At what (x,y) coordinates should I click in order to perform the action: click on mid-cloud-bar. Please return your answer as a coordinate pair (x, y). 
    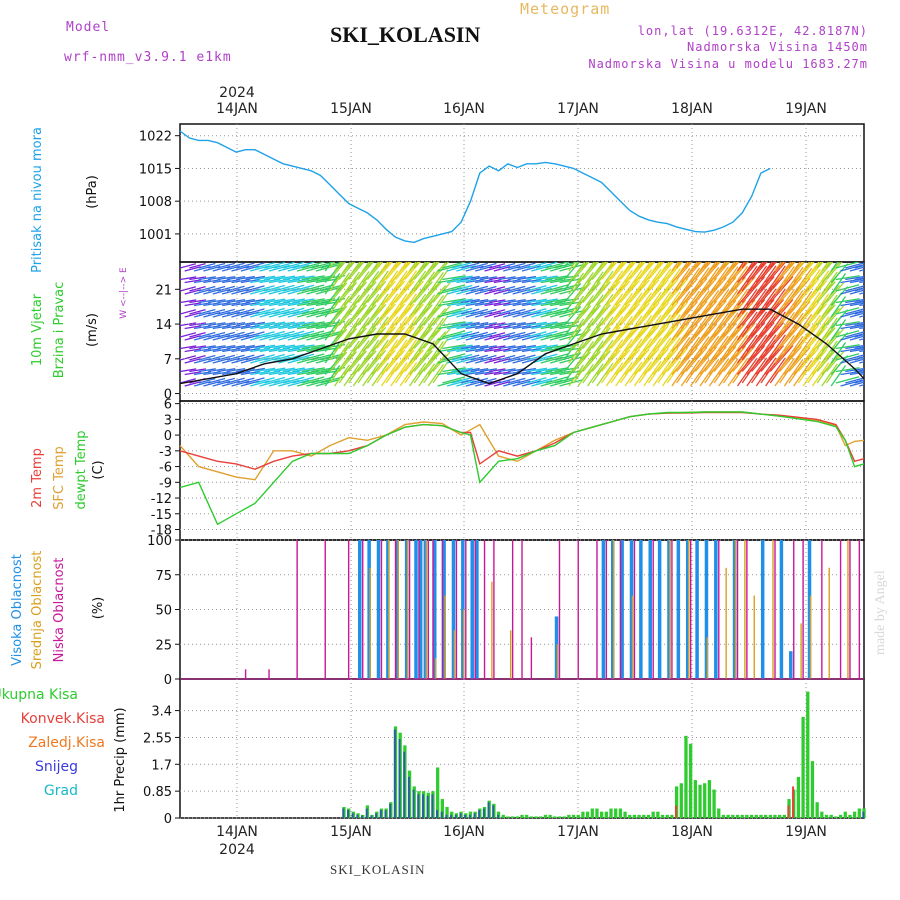
    Looking at the image, I should click on (454, 654).